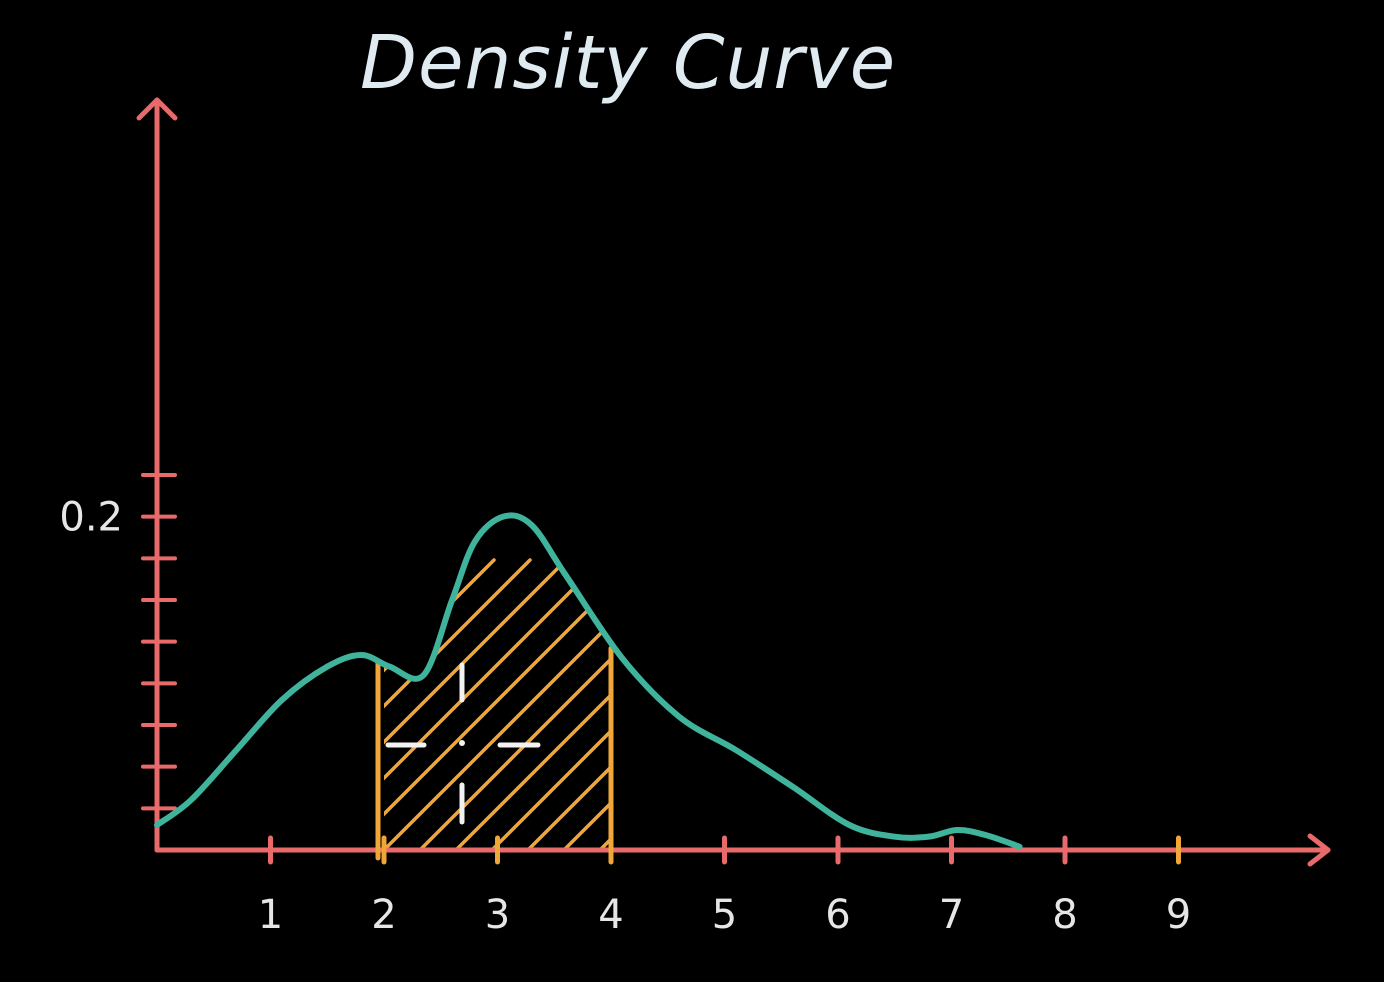 The width and height of the screenshot is (1384, 982). What do you see at coordinates (1064, 915) in the screenshot?
I see `x-tick-label-8: 8` at bounding box center [1064, 915].